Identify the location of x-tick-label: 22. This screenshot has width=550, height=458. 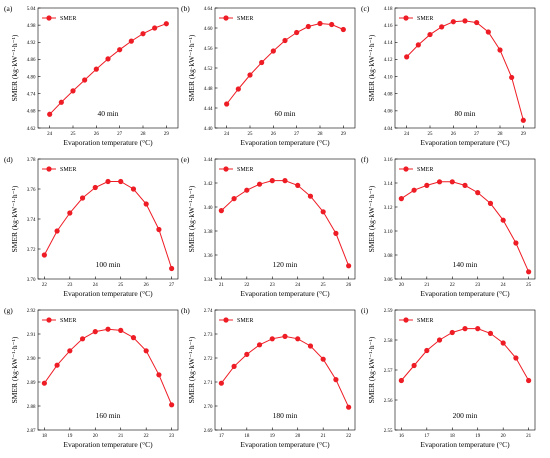
(247, 285).